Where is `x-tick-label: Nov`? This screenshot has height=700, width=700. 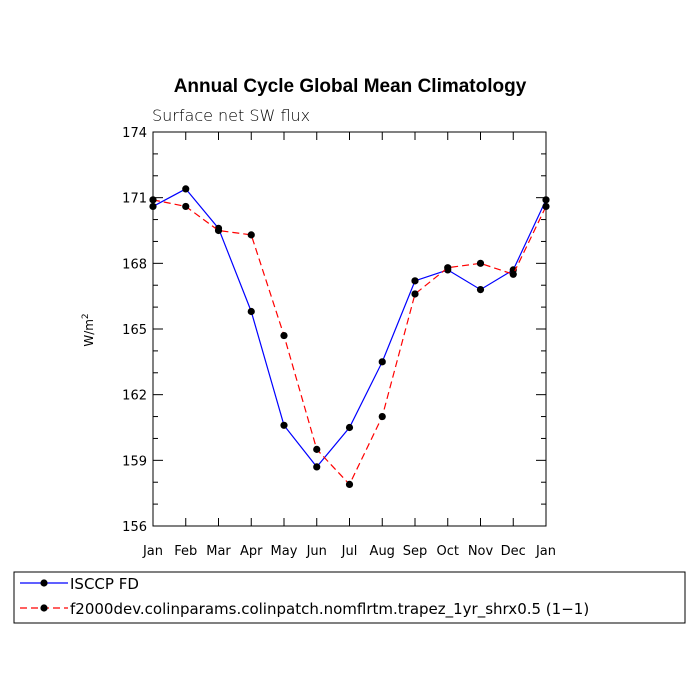
x-tick-label: Nov is located at coordinates (481, 551).